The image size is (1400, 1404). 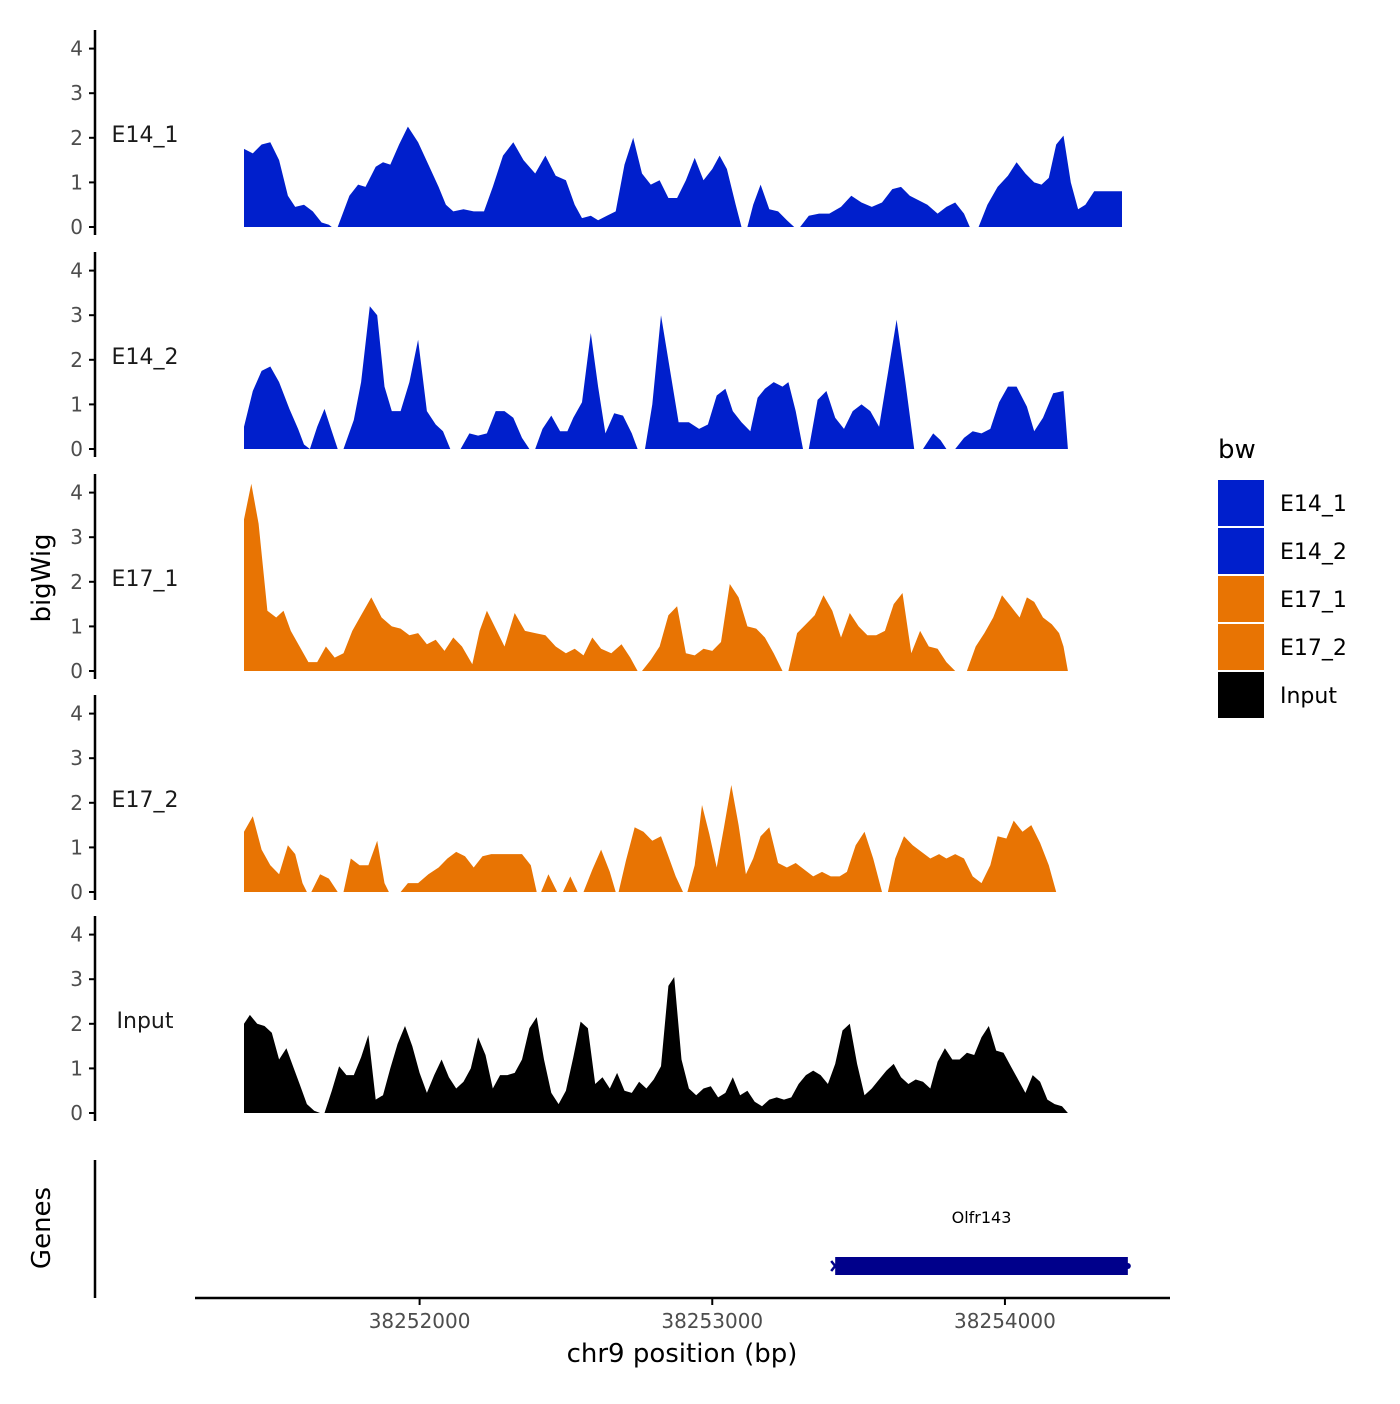 What do you see at coordinates (1313, 504) in the screenshot?
I see `legend-label: E14_1` at bounding box center [1313, 504].